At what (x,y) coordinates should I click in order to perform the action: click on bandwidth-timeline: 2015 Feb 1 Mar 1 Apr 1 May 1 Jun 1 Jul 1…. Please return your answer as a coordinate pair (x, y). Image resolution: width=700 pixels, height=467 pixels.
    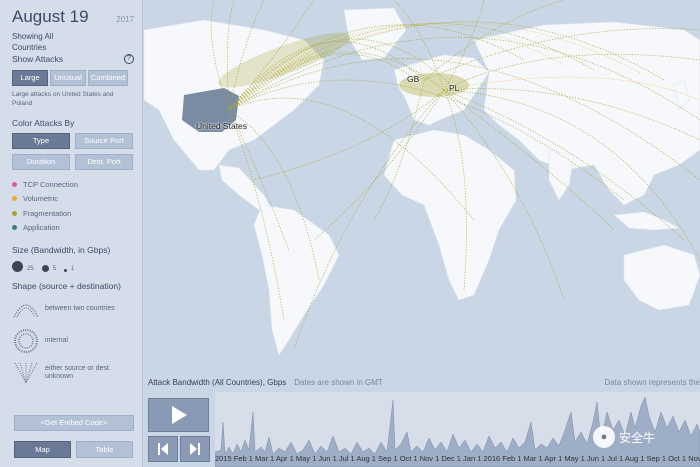
    Looking at the image, I should click on (457, 429).